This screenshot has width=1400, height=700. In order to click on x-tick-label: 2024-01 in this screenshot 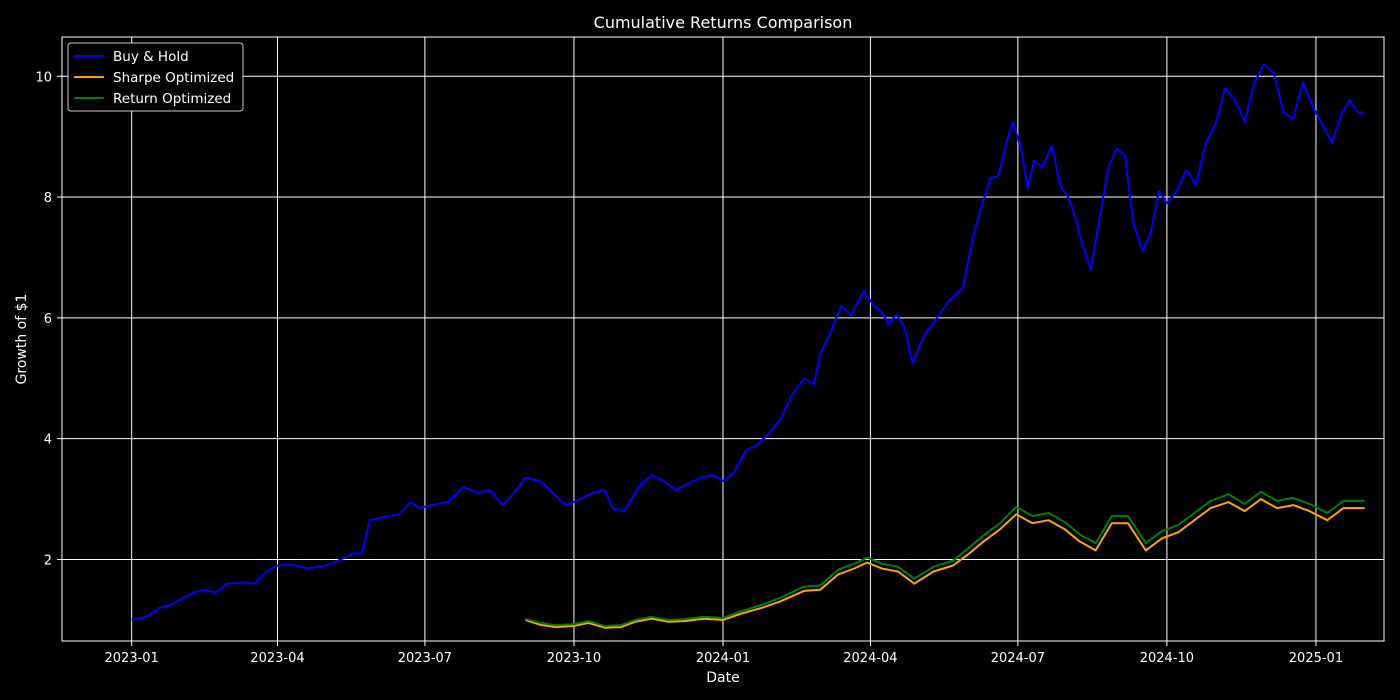, I will do `click(723, 658)`.